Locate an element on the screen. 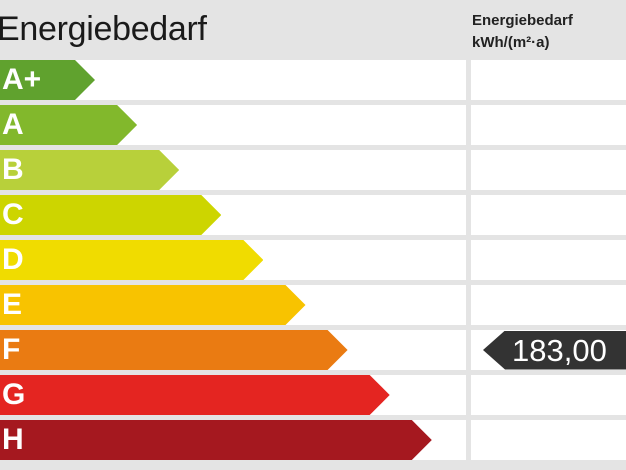 This screenshot has width=626, height=470. column-header: Energiebedarf kWh/(m²·a) is located at coordinates (522, 32).